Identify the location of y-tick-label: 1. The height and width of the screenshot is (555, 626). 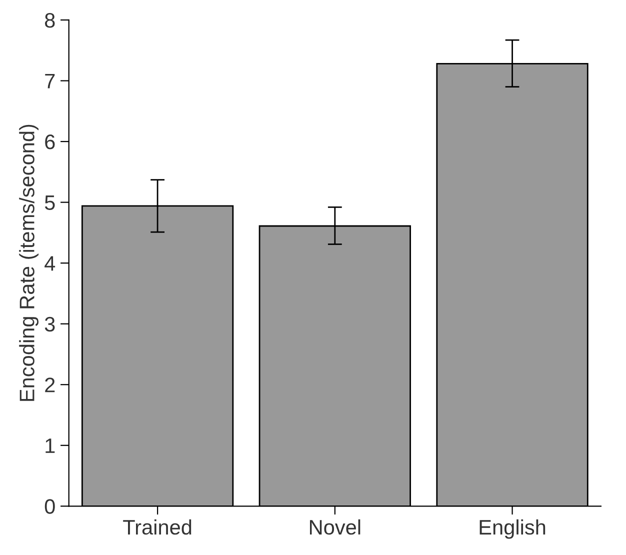
(50, 445).